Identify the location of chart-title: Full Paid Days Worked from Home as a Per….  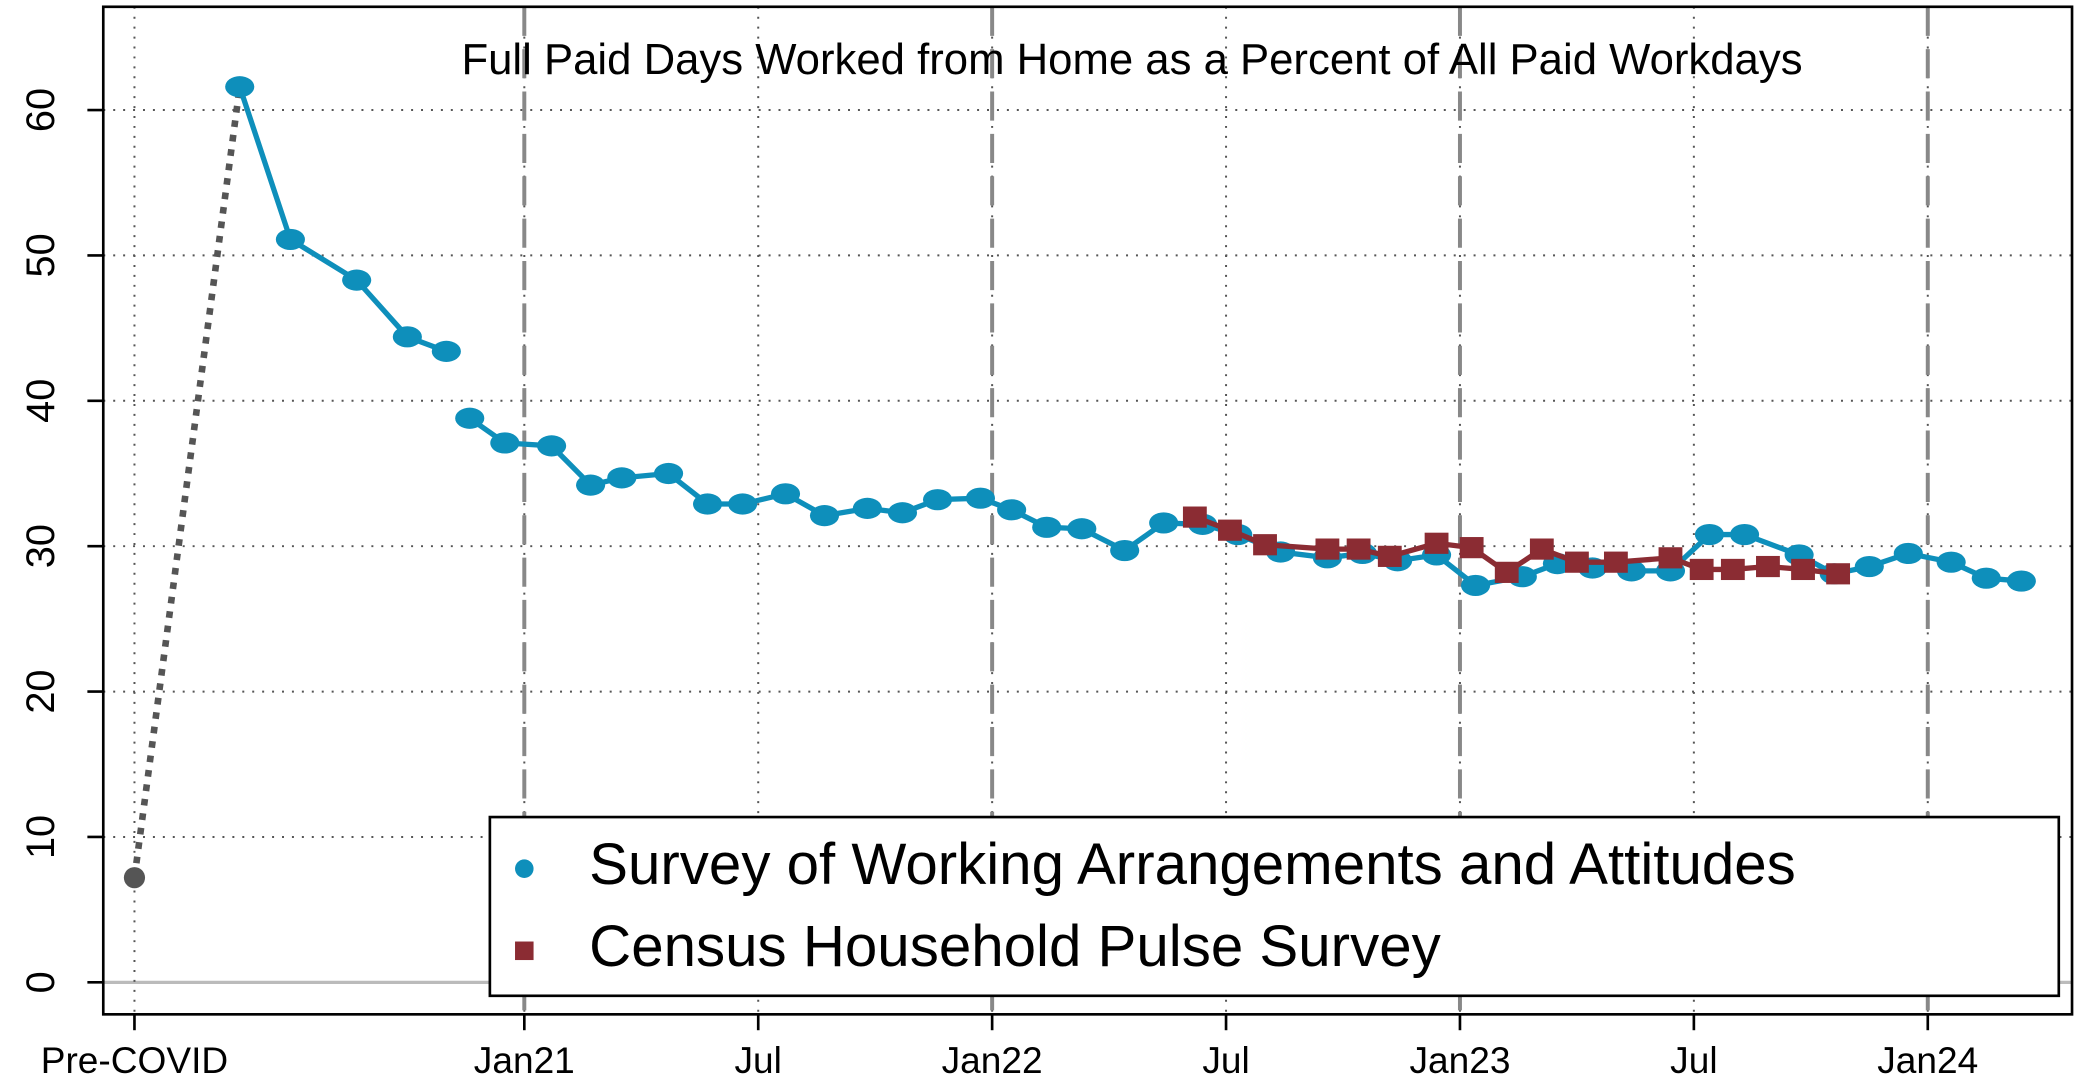
(1131, 59).